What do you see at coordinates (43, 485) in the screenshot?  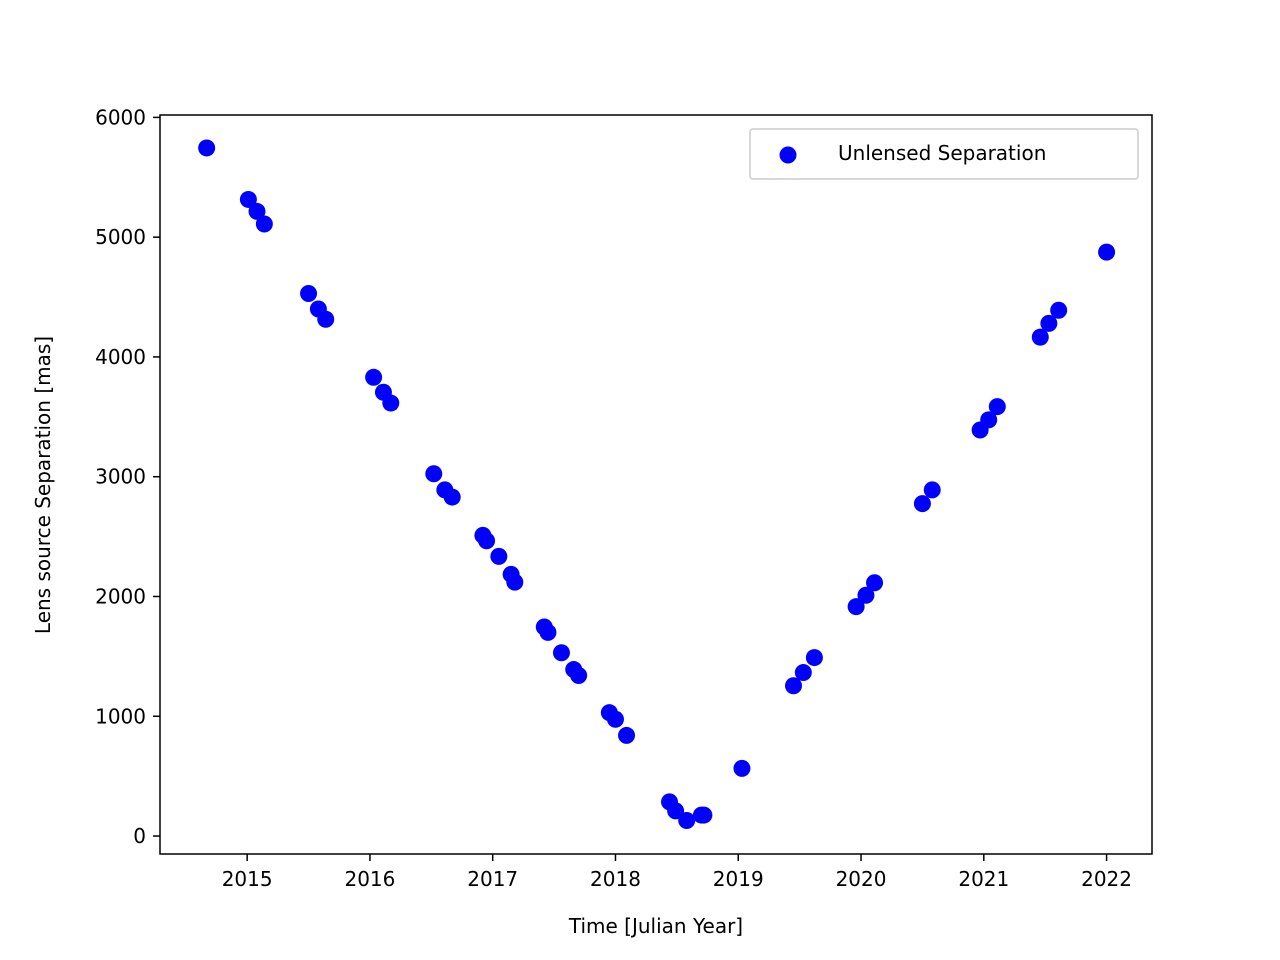 I see `y-axis-label: Lens source Separation [mas]` at bounding box center [43, 485].